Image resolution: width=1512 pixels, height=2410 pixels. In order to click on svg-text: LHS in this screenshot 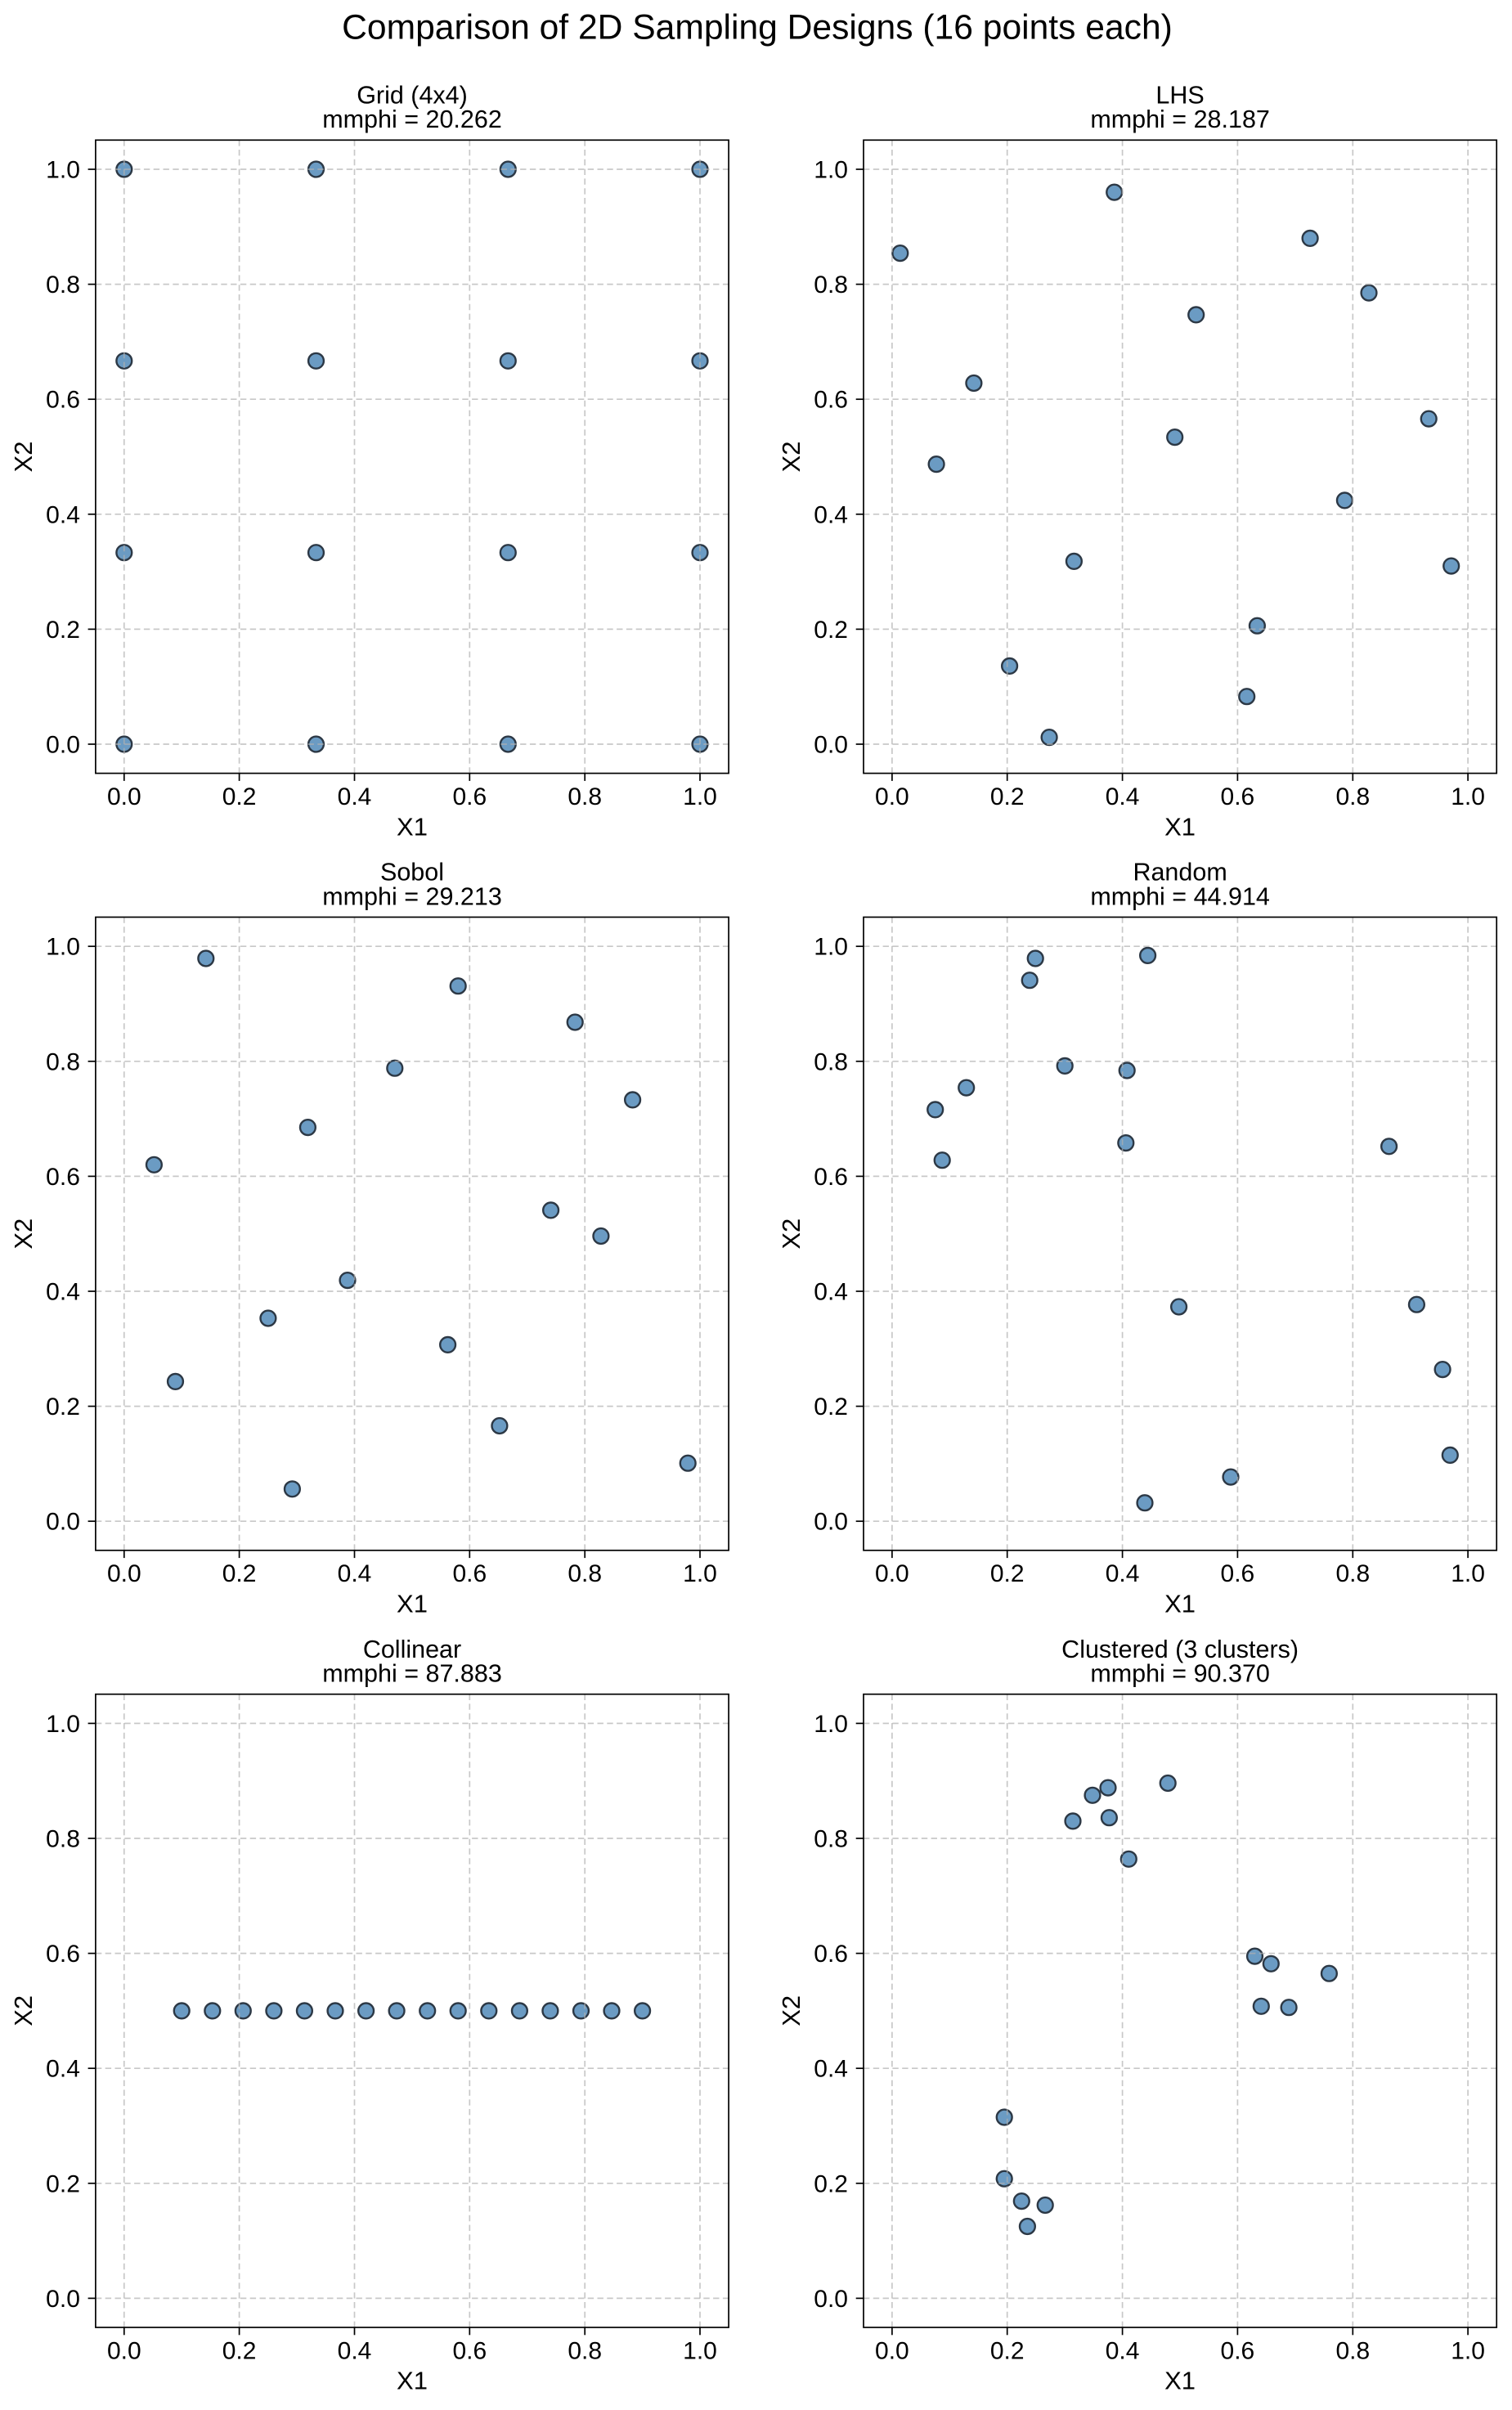, I will do `click(1179, 95)`.